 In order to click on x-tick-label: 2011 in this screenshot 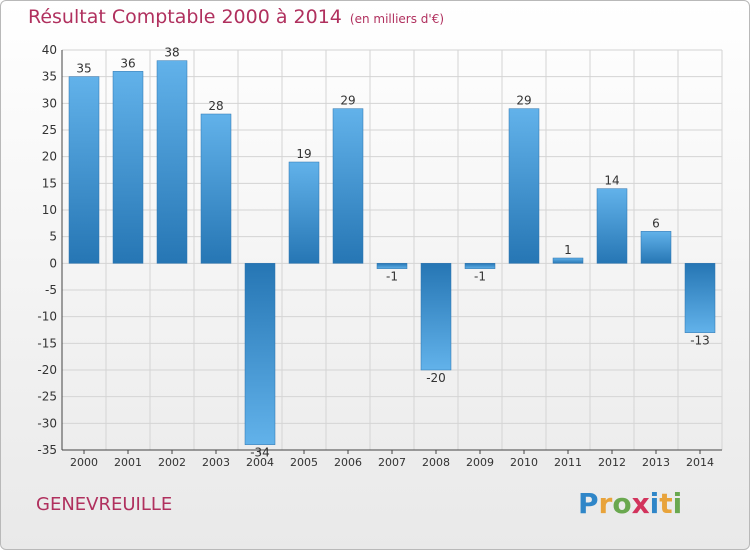, I will do `click(568, 462)`.